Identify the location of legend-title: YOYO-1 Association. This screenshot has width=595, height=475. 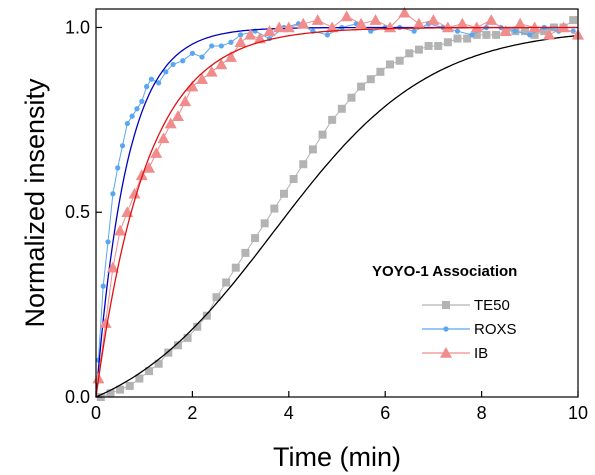
(444, 271).